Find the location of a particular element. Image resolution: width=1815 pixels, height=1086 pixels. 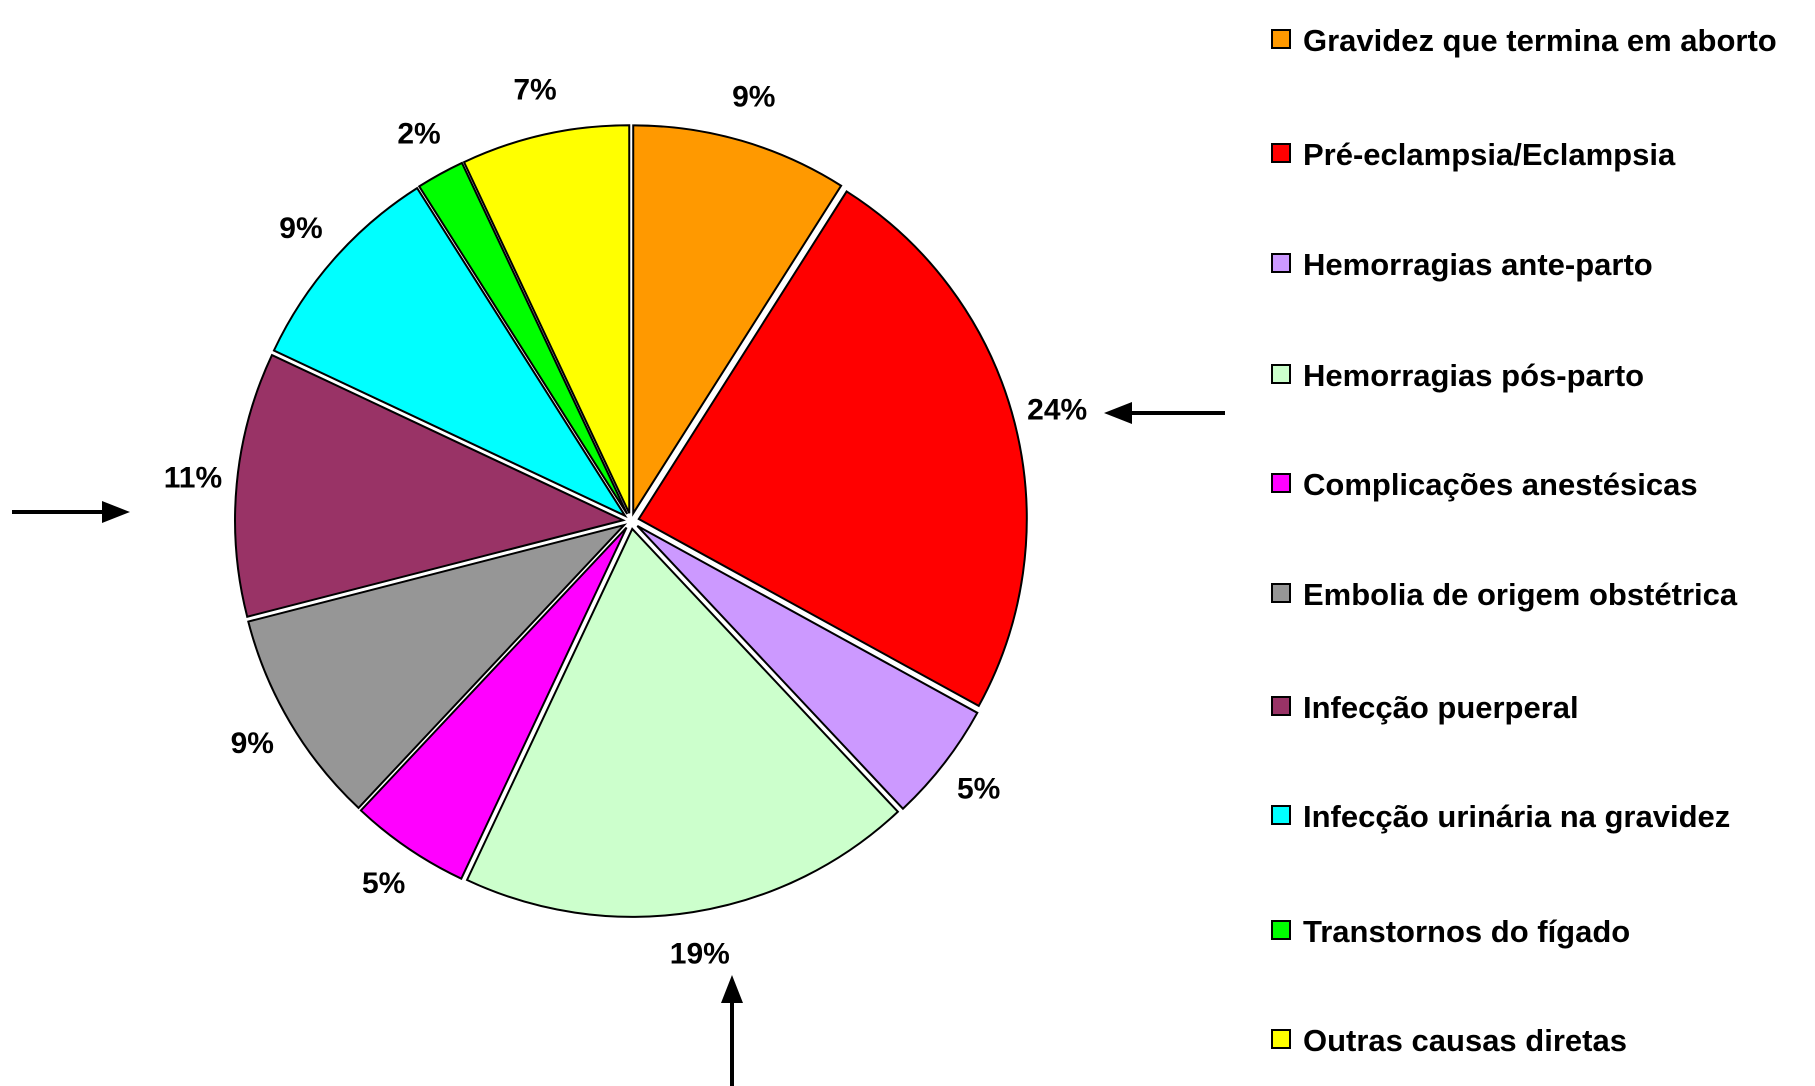

legend-entry: Pré-eclampsia/Eclampsia is located at coordinates (1536, 155).